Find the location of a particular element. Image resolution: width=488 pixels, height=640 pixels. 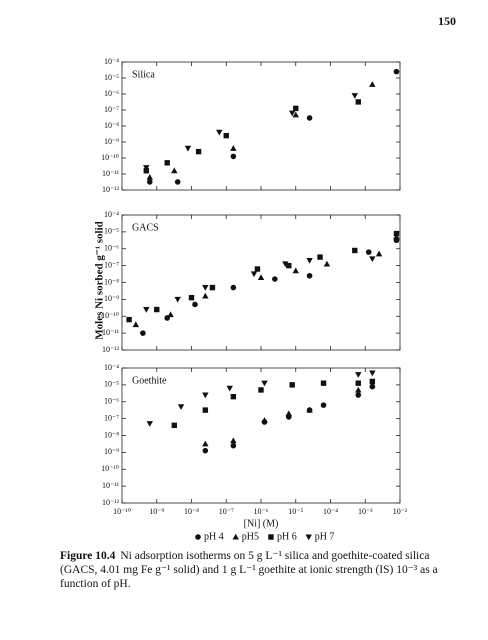

y-axis-label: Moles Ni sorbed g⁻¹ solid is located at coordinates (100, 280).